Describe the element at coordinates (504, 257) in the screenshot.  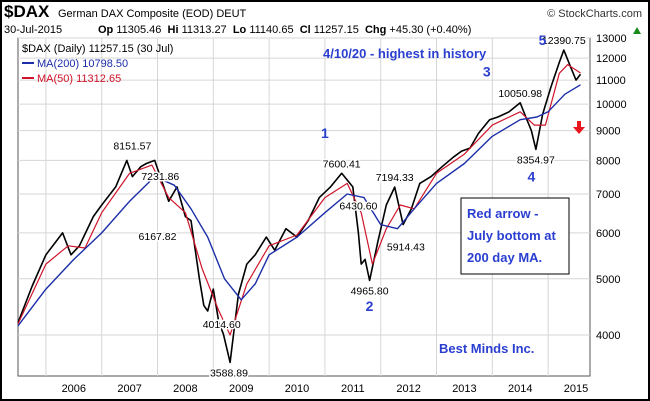
I see `note-line: 200 day MA.` at that location.